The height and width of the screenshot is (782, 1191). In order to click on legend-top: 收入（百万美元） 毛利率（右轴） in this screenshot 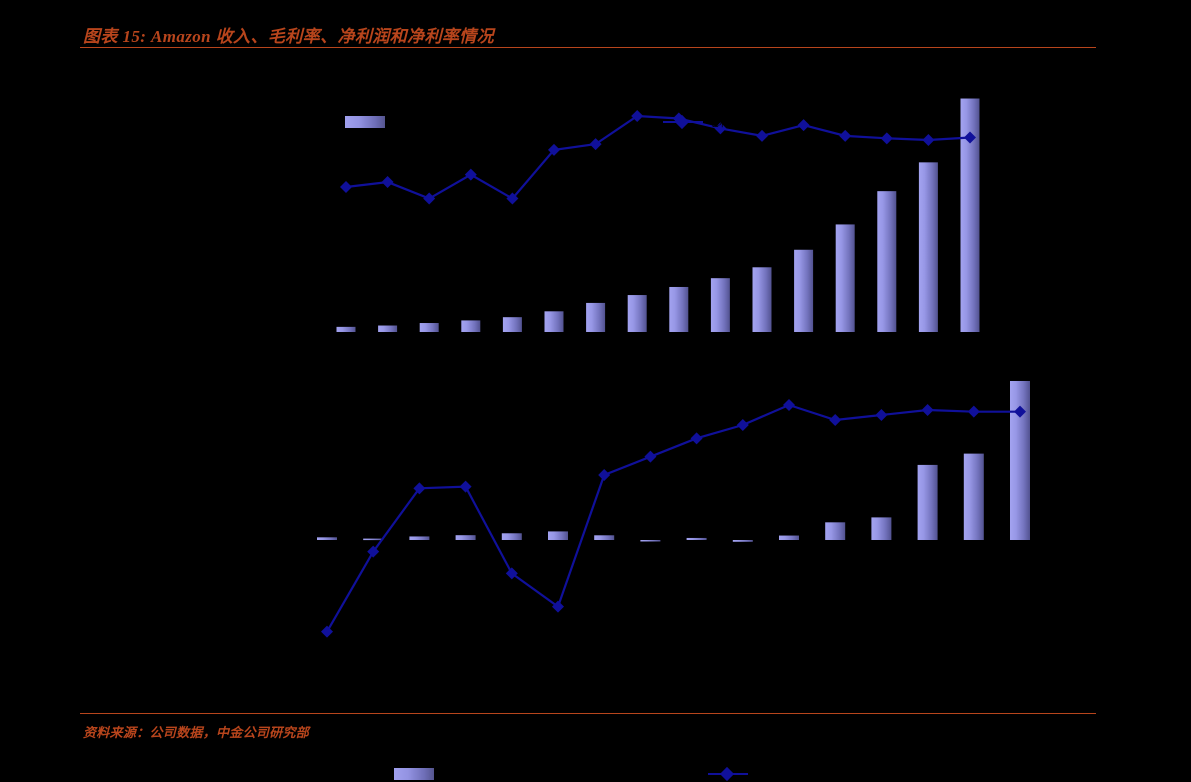, I will do `click(565, 122)`.